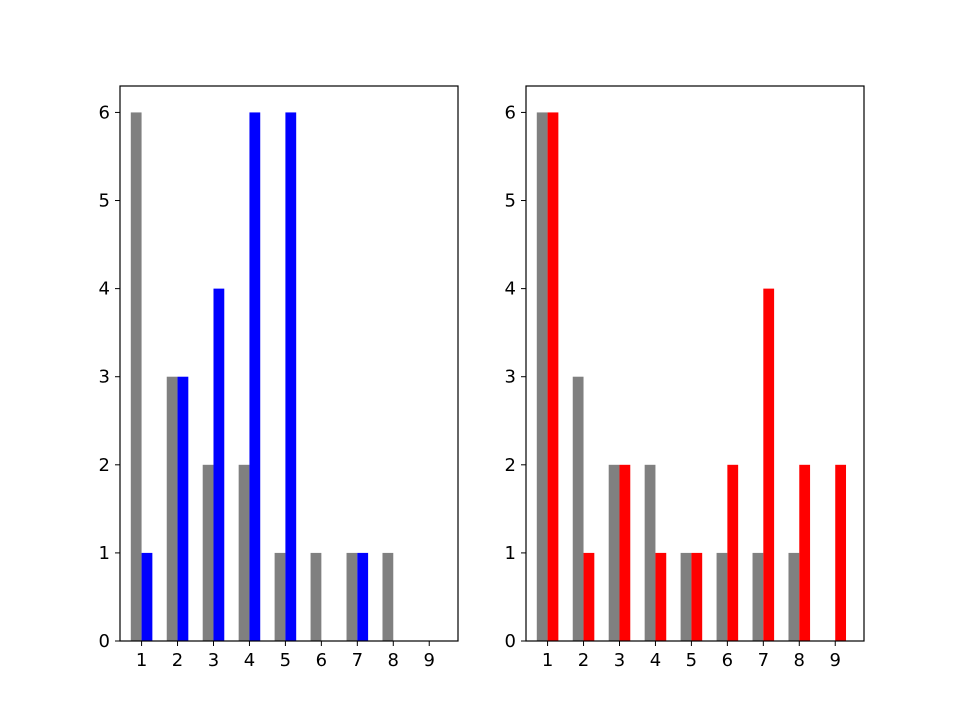 This screenshot has width=960, height=720. Describe the element at coordinates (510, 112) in the screenshot. I see `right-y-tick-label: 6` at that location.